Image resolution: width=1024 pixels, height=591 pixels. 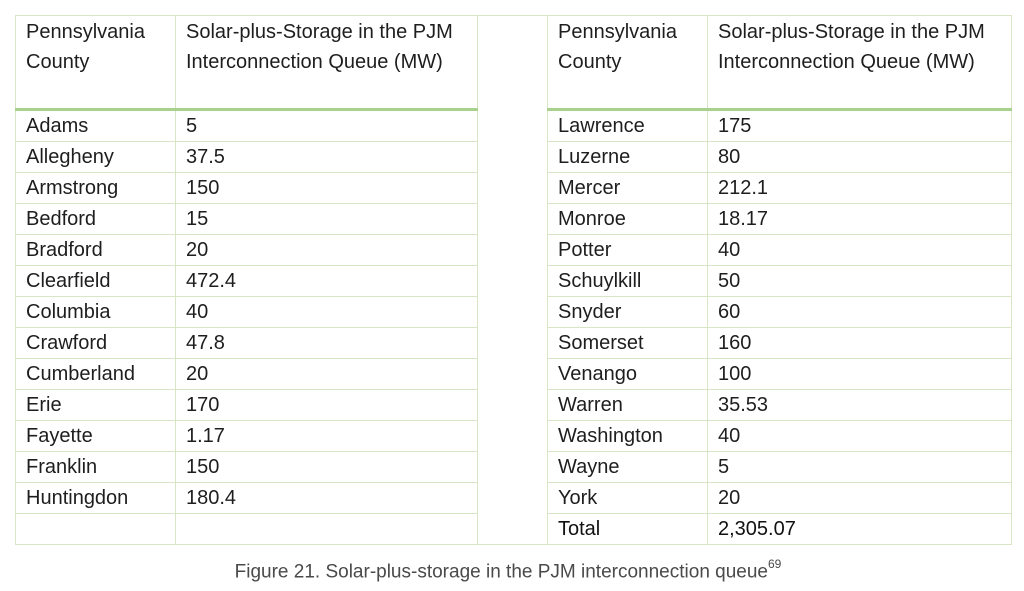 I want to click on county-cell: Schuylkill, so click(x=627, y=281).